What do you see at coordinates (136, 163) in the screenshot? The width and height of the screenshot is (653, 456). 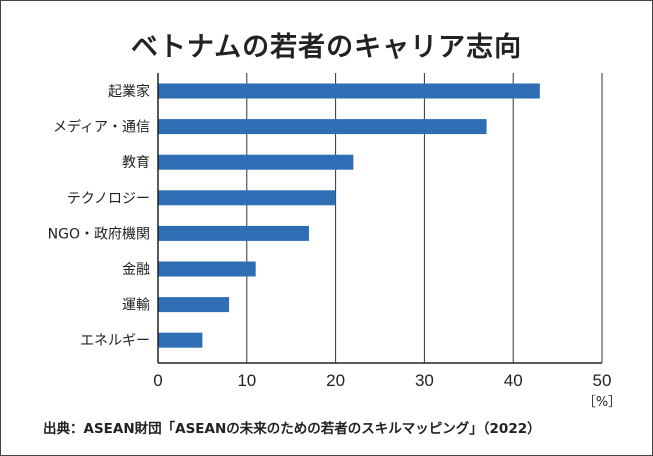 I see `category-label: 教育` at bounding box center [136, 163].